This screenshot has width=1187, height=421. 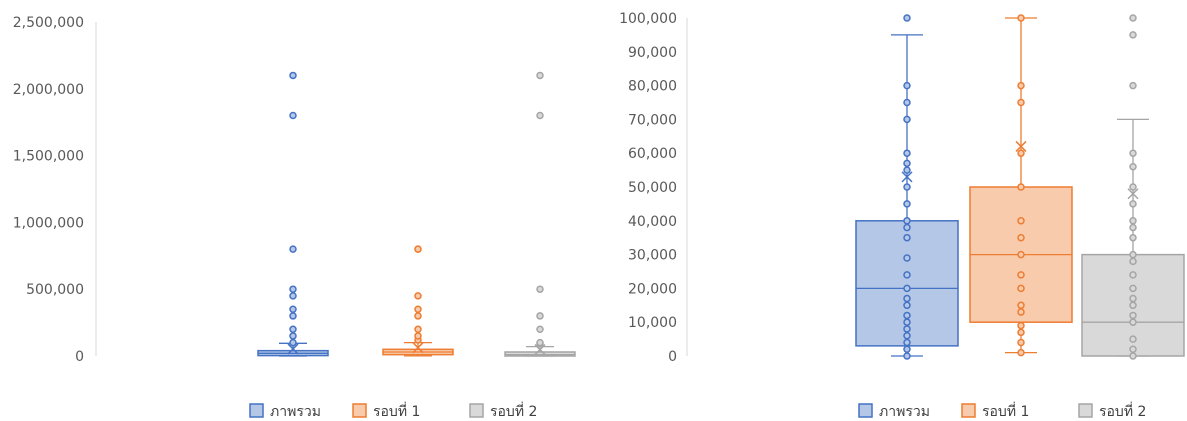 I want to click on y-tick-label: 2,000,000, so click(x=48, y=90).